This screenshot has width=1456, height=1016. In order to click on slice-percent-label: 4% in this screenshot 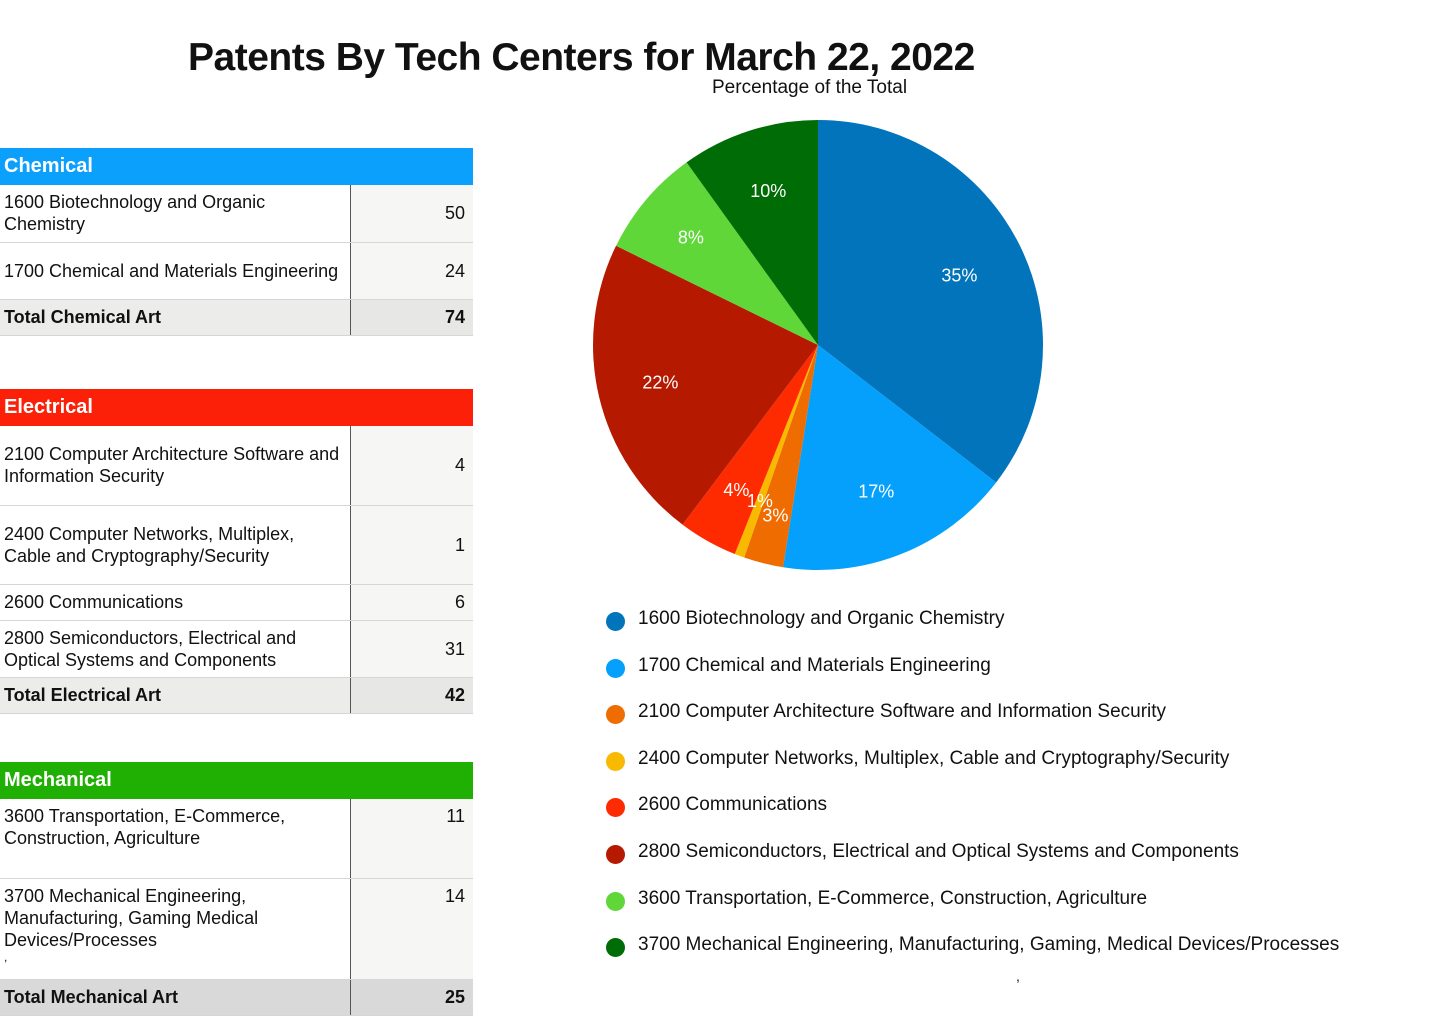, I will do `click(736, 490)`.